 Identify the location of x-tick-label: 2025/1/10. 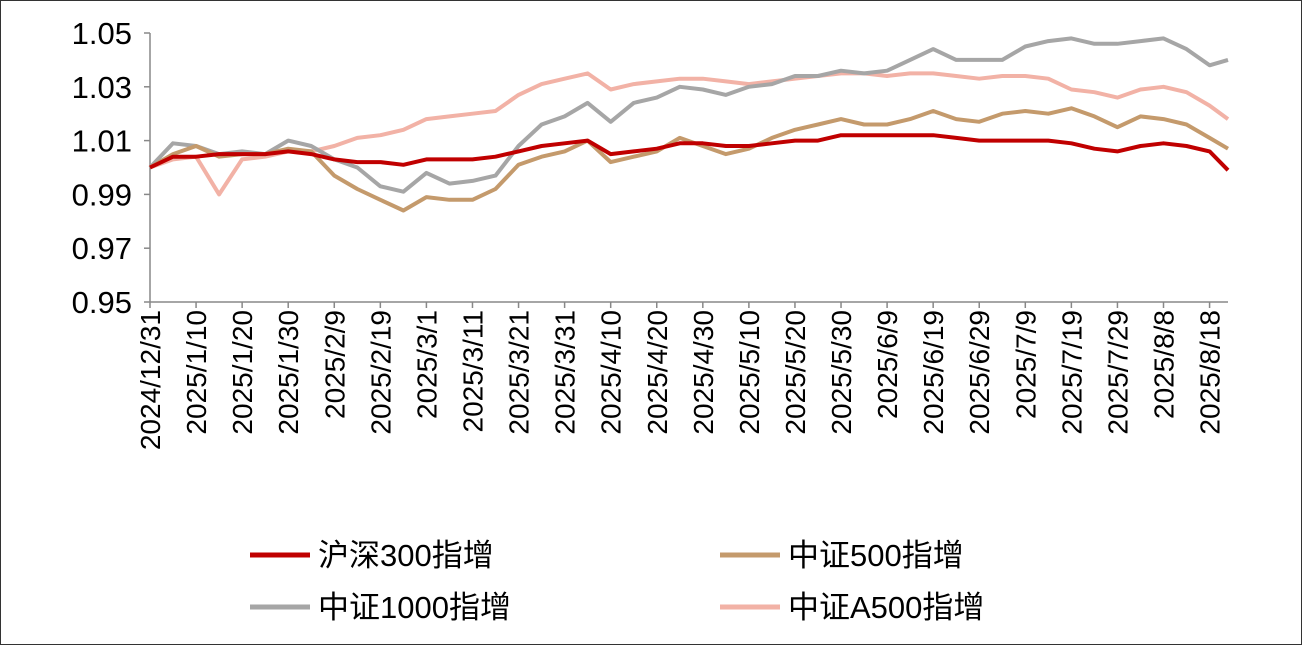
(196, 372).